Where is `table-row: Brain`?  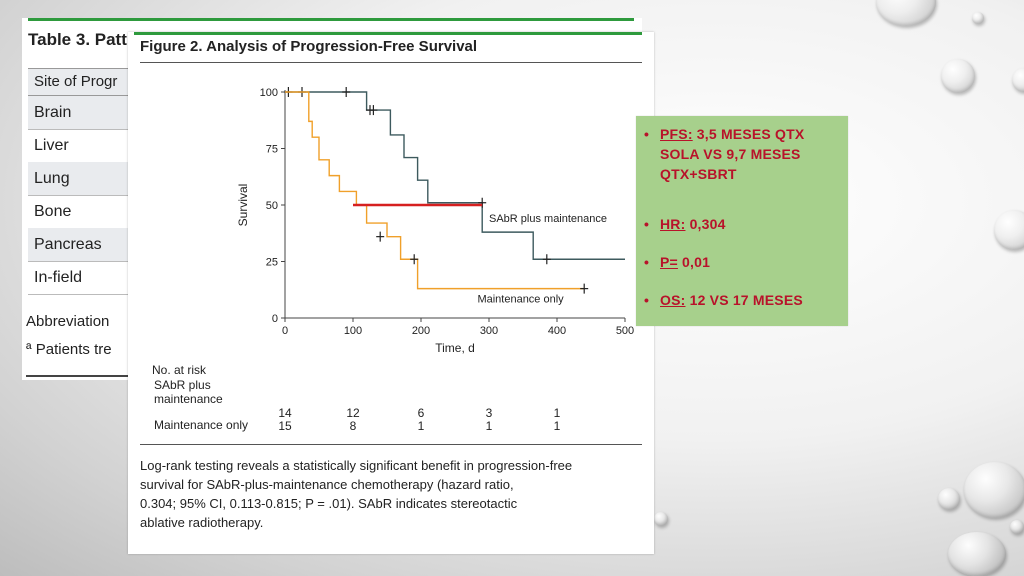
table-row: Brain is located at coordinates (86, 113).